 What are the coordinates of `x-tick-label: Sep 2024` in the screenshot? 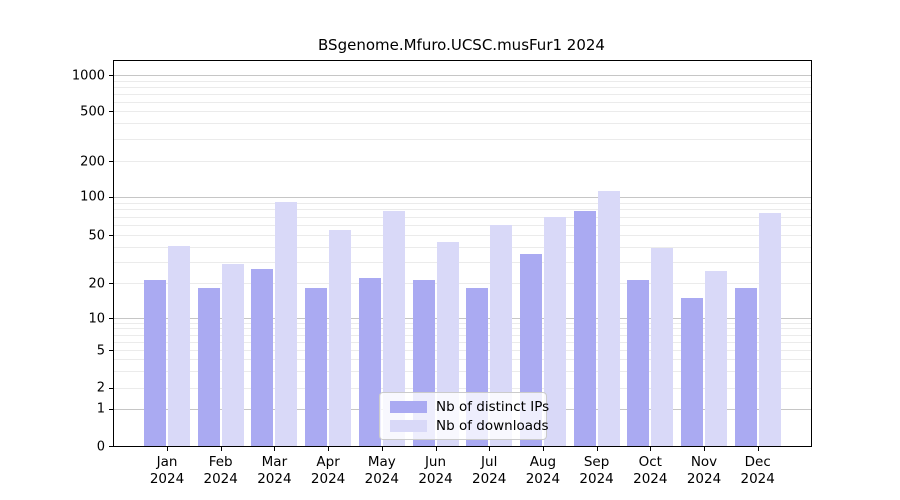 It's located at (596, 471).